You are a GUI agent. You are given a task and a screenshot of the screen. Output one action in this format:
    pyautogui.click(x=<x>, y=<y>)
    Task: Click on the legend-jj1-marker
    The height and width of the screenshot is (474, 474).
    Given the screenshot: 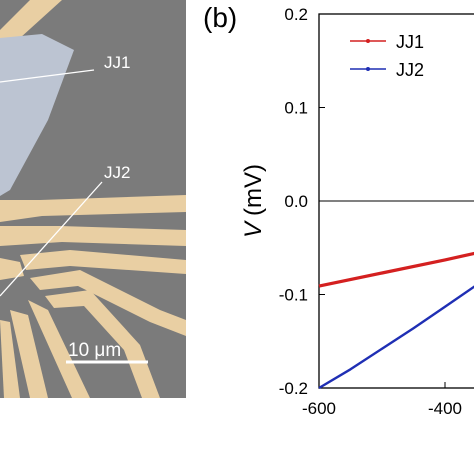 What is the action you would take?
    pyautogui.click(x=368, y=41)
    